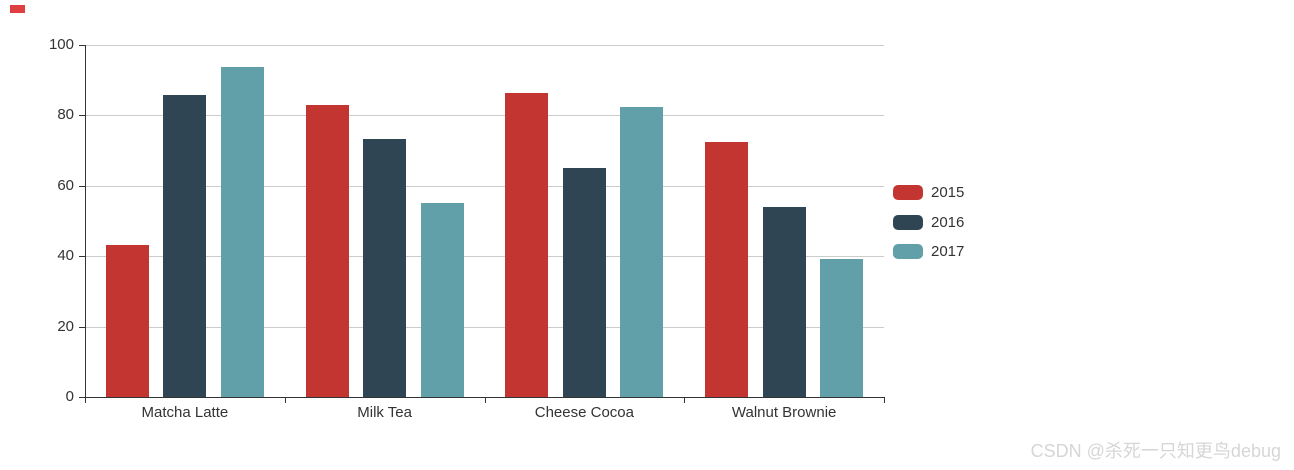 This screenshot has width=1294, height=470. I want to click on y-axis-label: 60, so click(65, 185).